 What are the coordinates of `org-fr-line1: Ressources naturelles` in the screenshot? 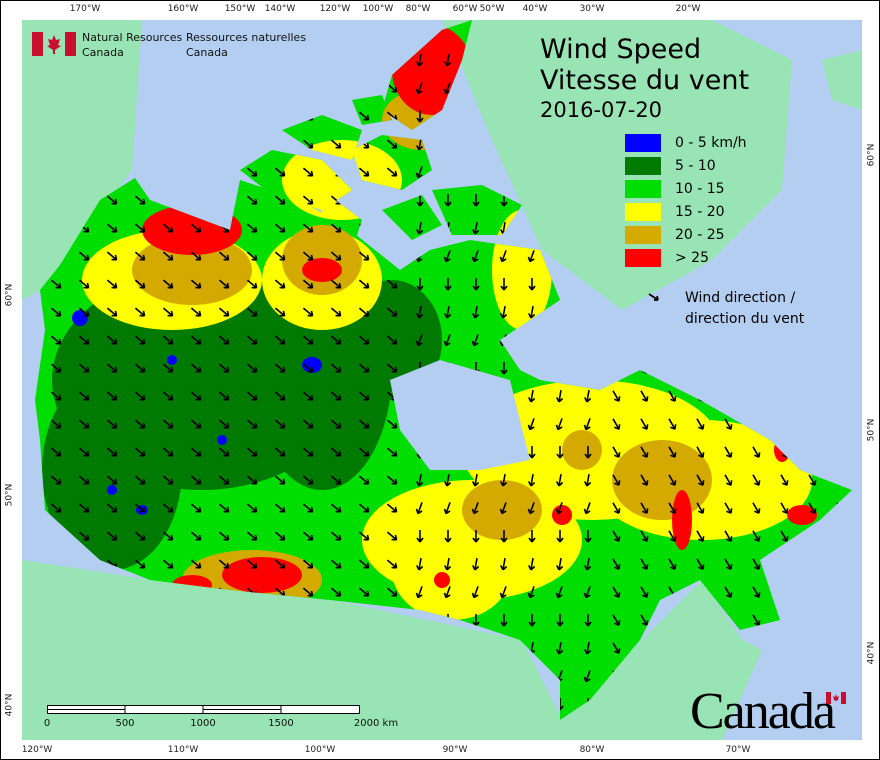 It's located at (246, 37).